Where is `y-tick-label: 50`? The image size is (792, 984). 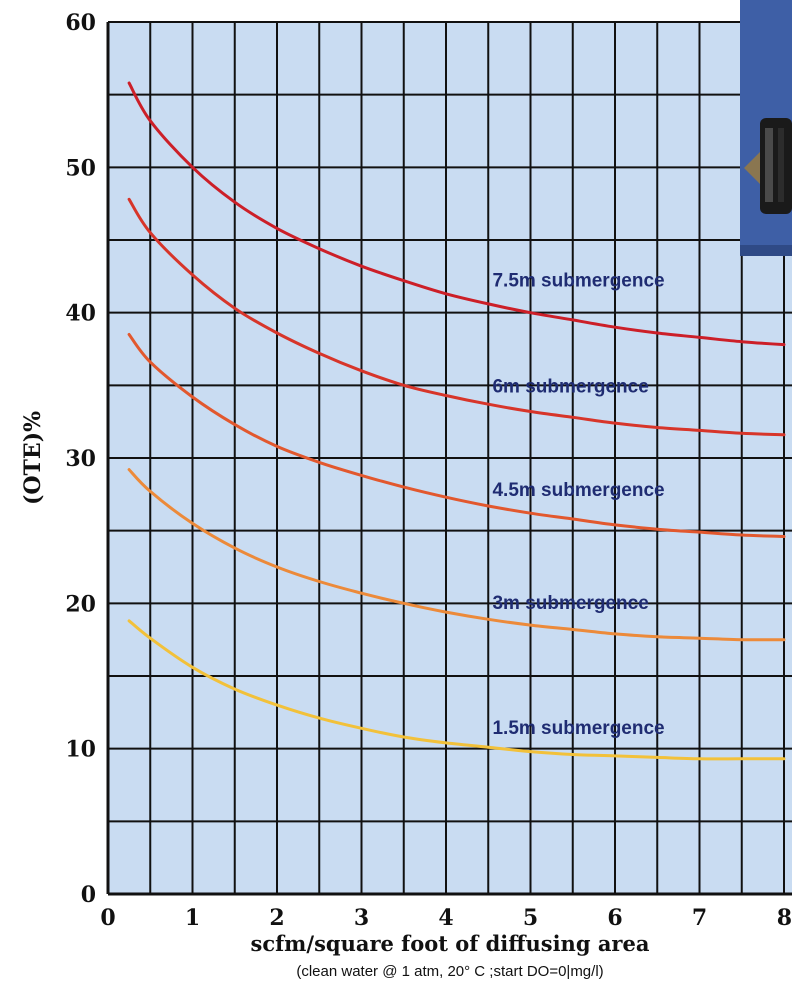 y-tick-label: 50 is located at coordinates (80, 168).